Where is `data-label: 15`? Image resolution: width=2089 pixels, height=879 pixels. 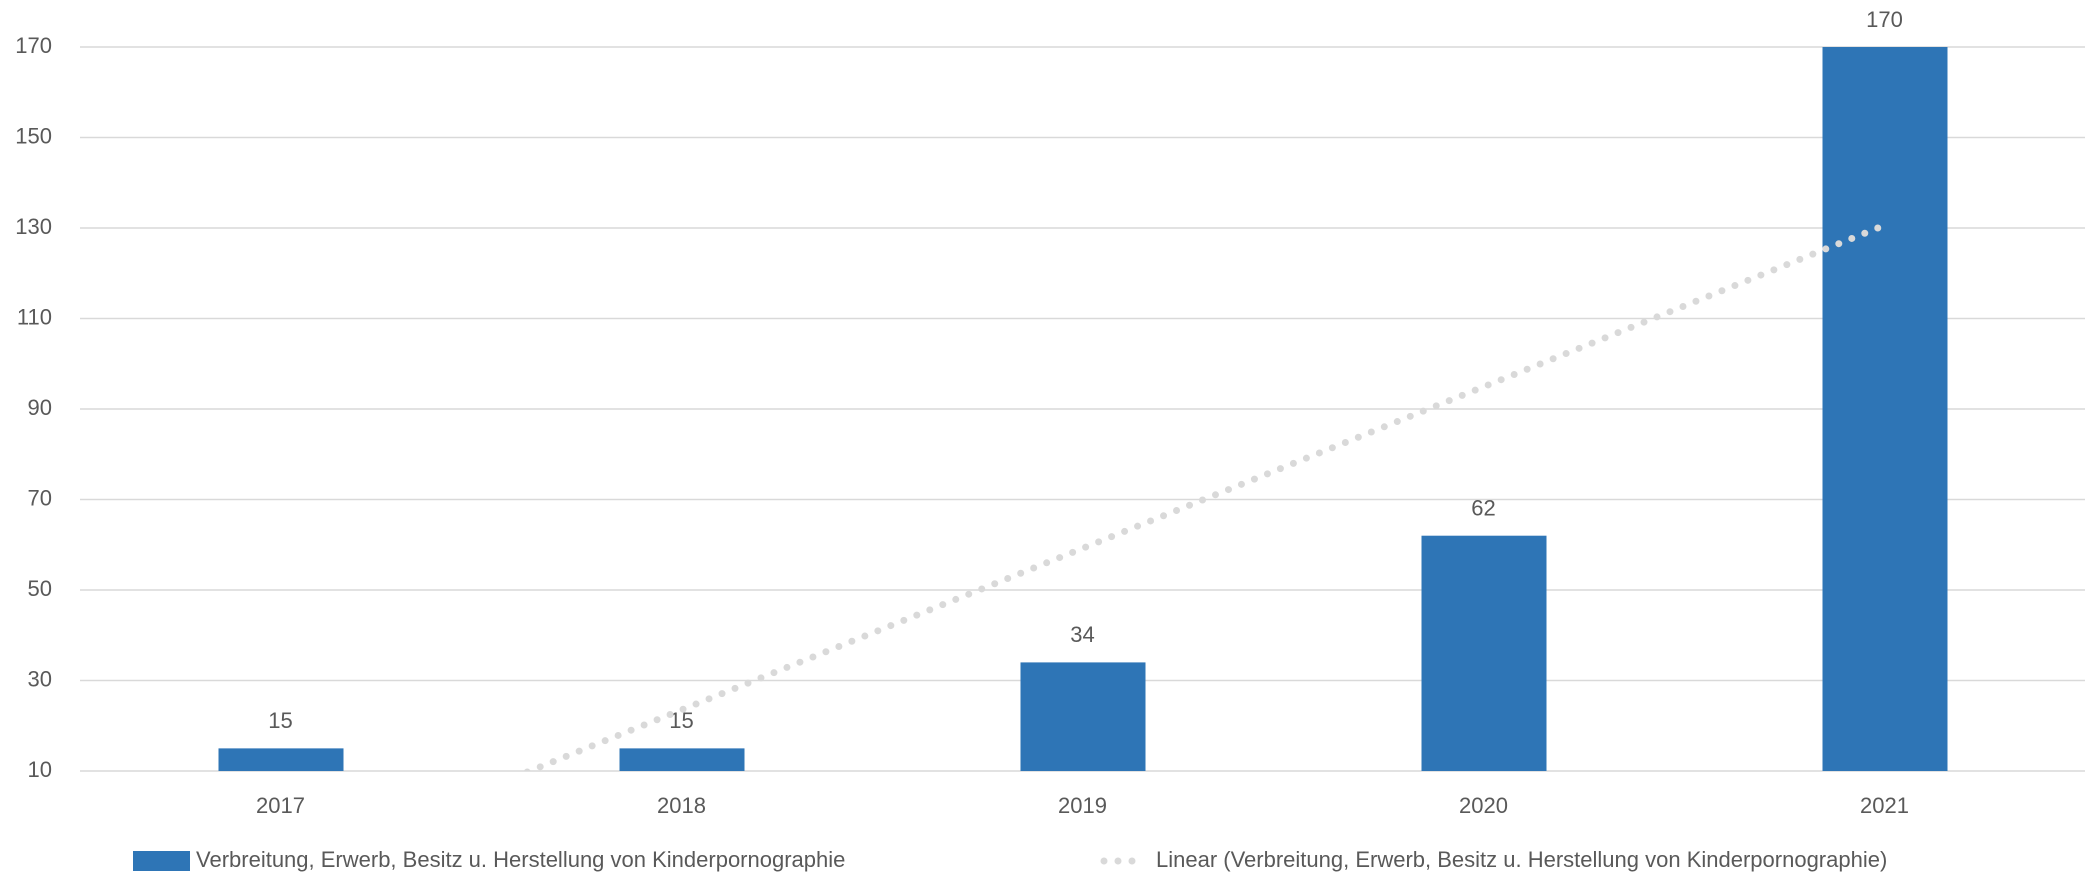 data-label: 15 is located at coordinates (280, 720).